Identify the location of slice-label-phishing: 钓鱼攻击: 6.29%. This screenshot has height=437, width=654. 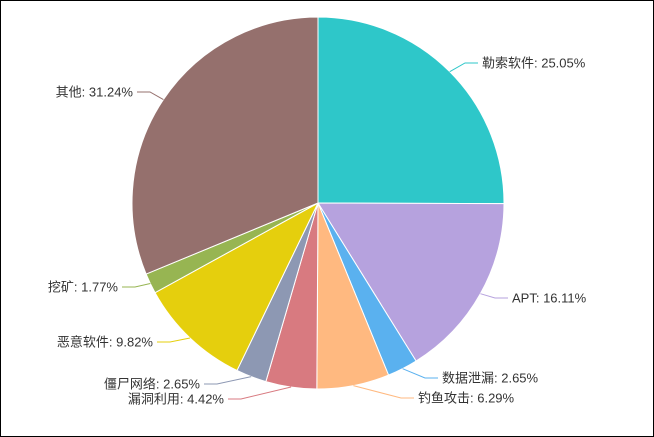
(466, 398).